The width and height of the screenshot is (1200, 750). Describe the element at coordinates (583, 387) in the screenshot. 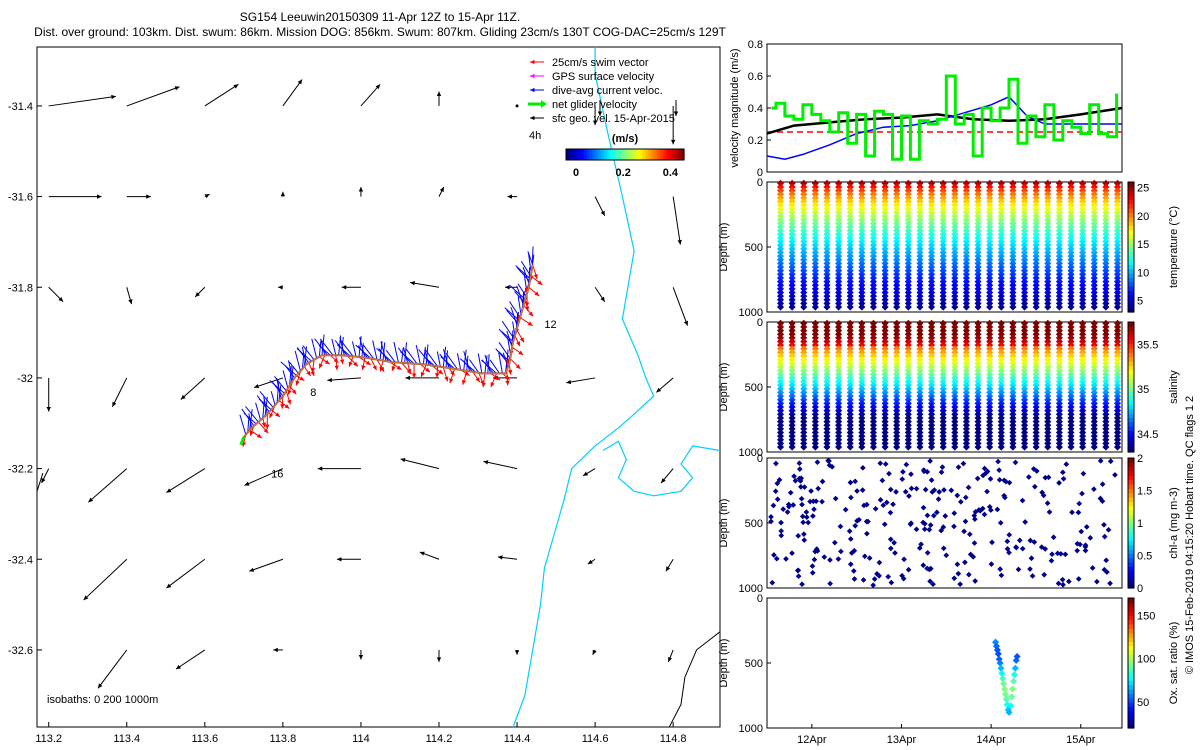

I see `coastline` at that location.